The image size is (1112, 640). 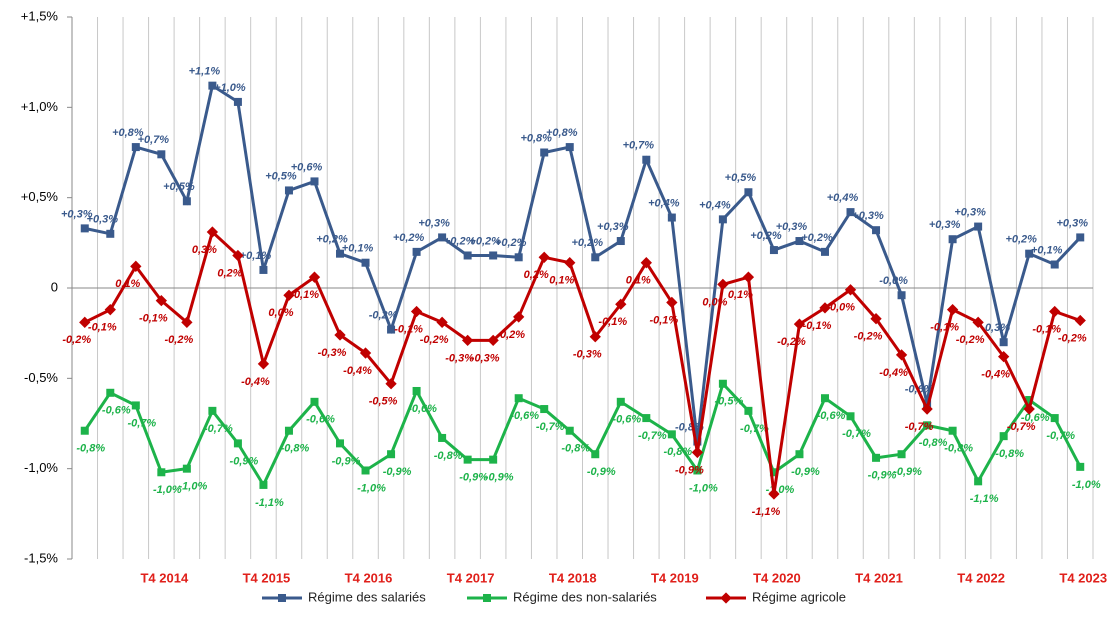 I want to click on x-tick-label: T4 2018, so click(x=573, y=577).